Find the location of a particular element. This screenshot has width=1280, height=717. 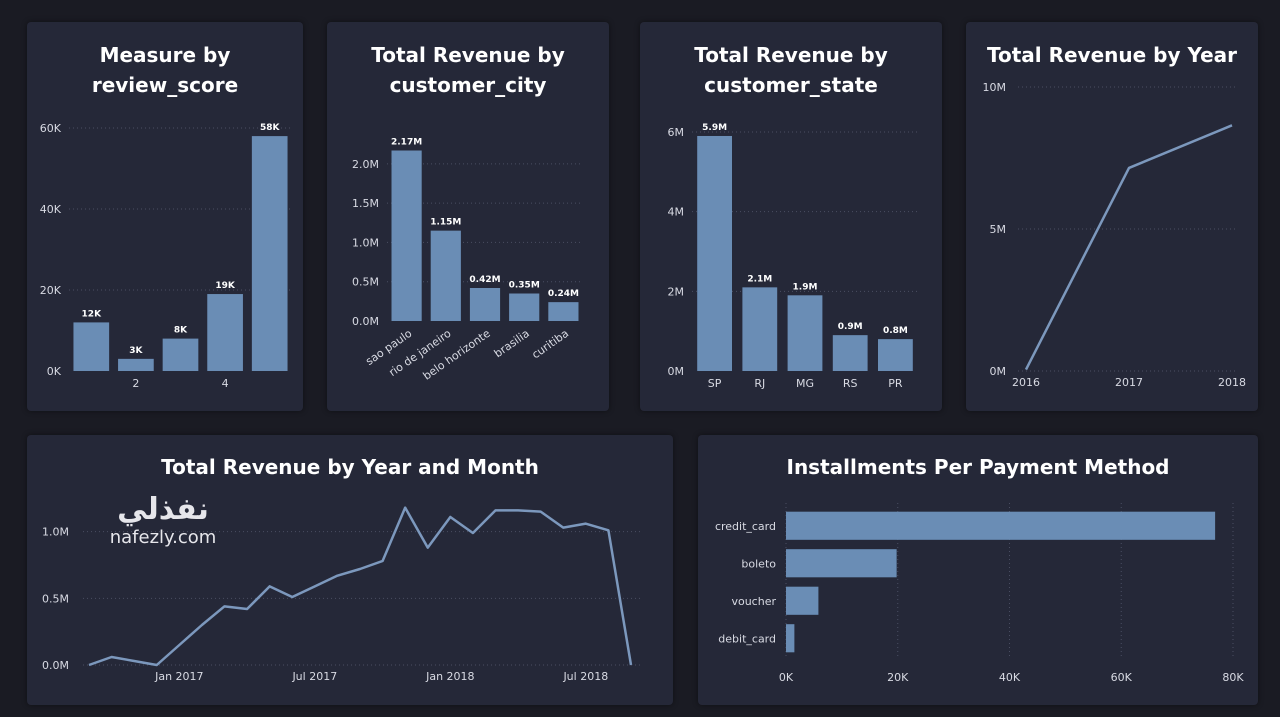

x-tick-label: Jan 2018 is located at coordinates (449, 676).